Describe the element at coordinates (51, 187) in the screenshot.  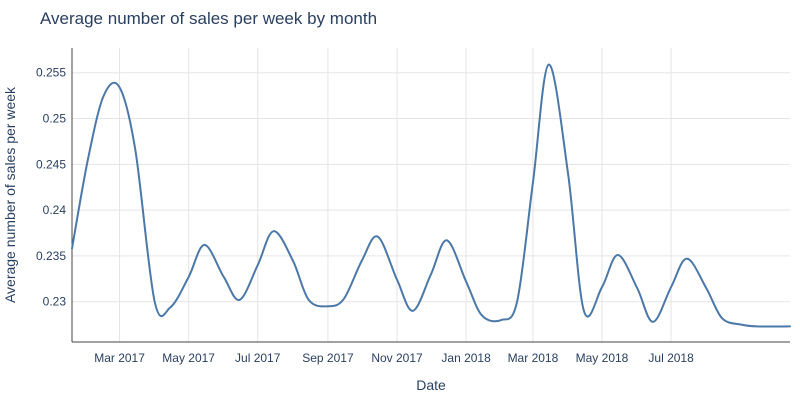
I see `y-tick-labels: 0.23 0.235 0.24 0.245 0.25 0.255` at that location.